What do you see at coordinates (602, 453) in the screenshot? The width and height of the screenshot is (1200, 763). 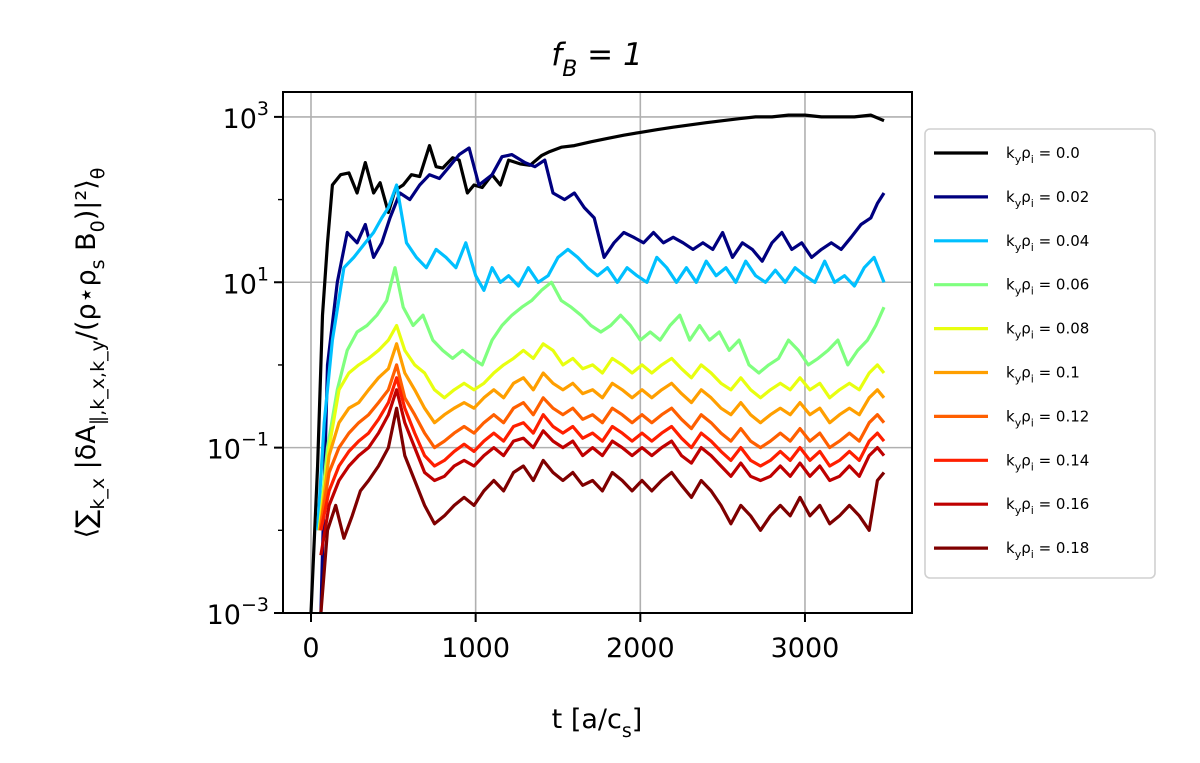 I see `series-line-0.14` at bounding box center [602, 453].